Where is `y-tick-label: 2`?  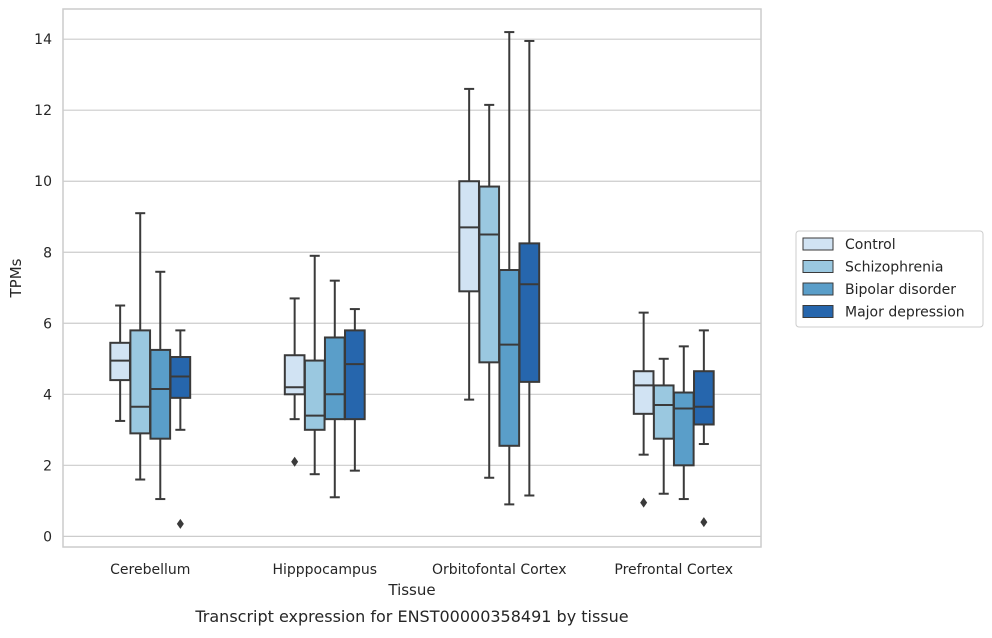
y-tick-label: 2 is located at coordinates (47, 466).